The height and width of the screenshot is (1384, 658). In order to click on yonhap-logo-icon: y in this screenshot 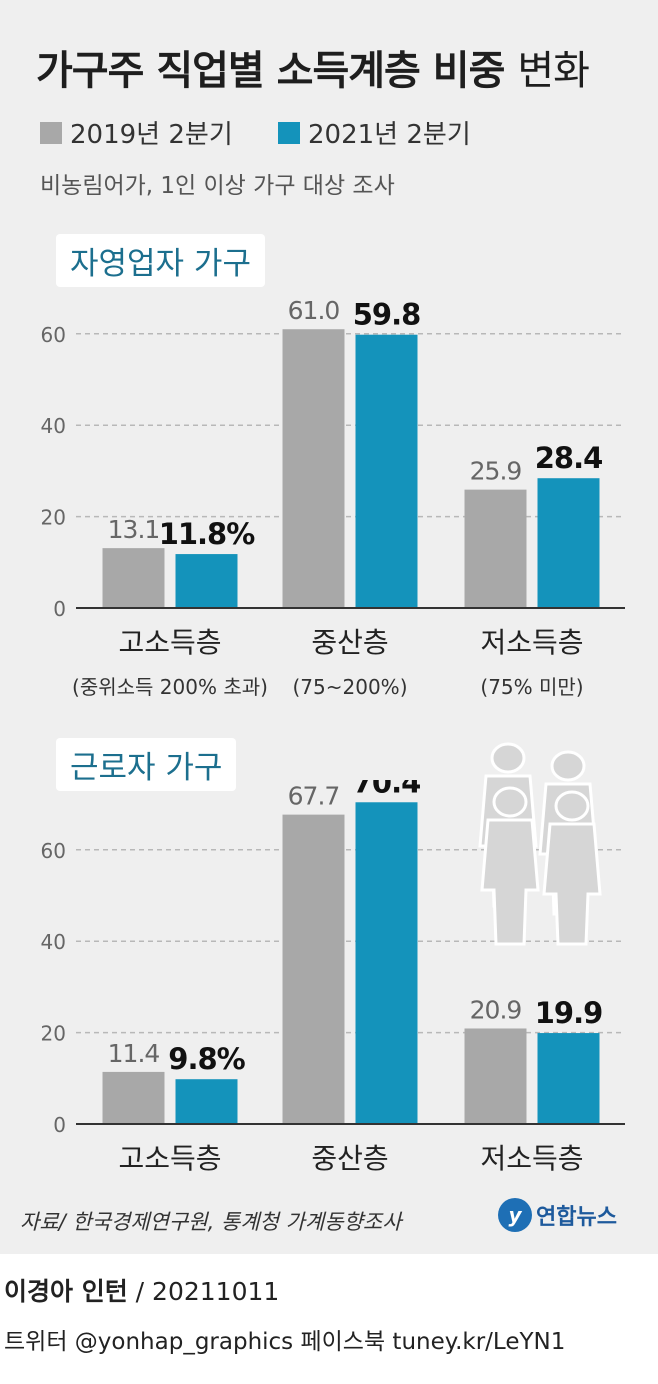, I will do `click(515, 1215)`.